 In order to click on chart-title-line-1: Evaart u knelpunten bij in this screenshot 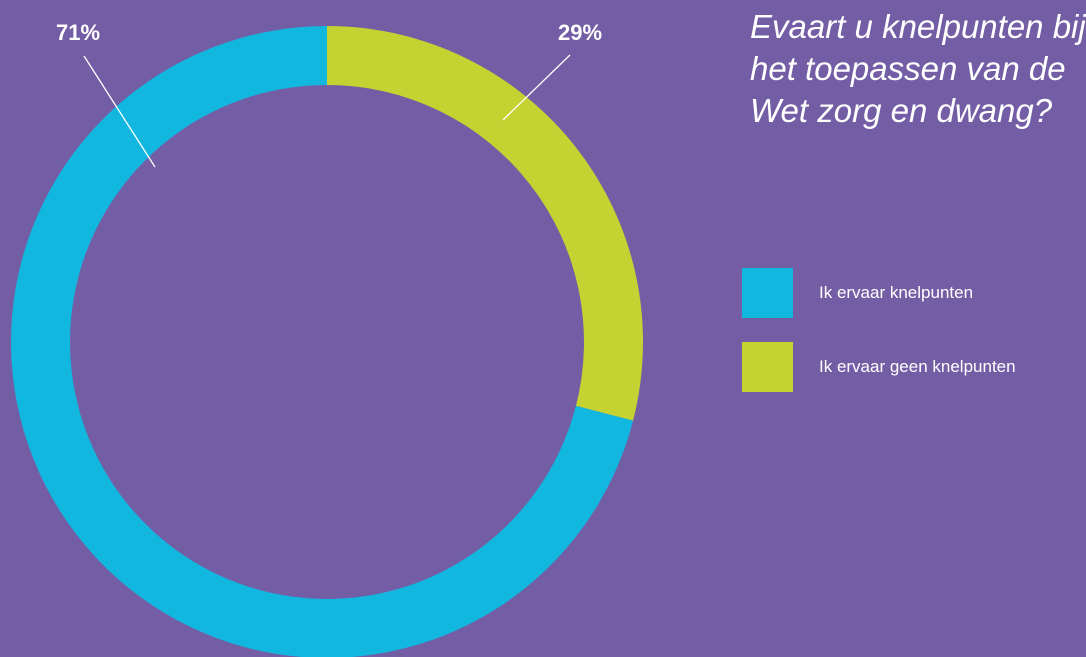, I will do `click(918, 26)`.